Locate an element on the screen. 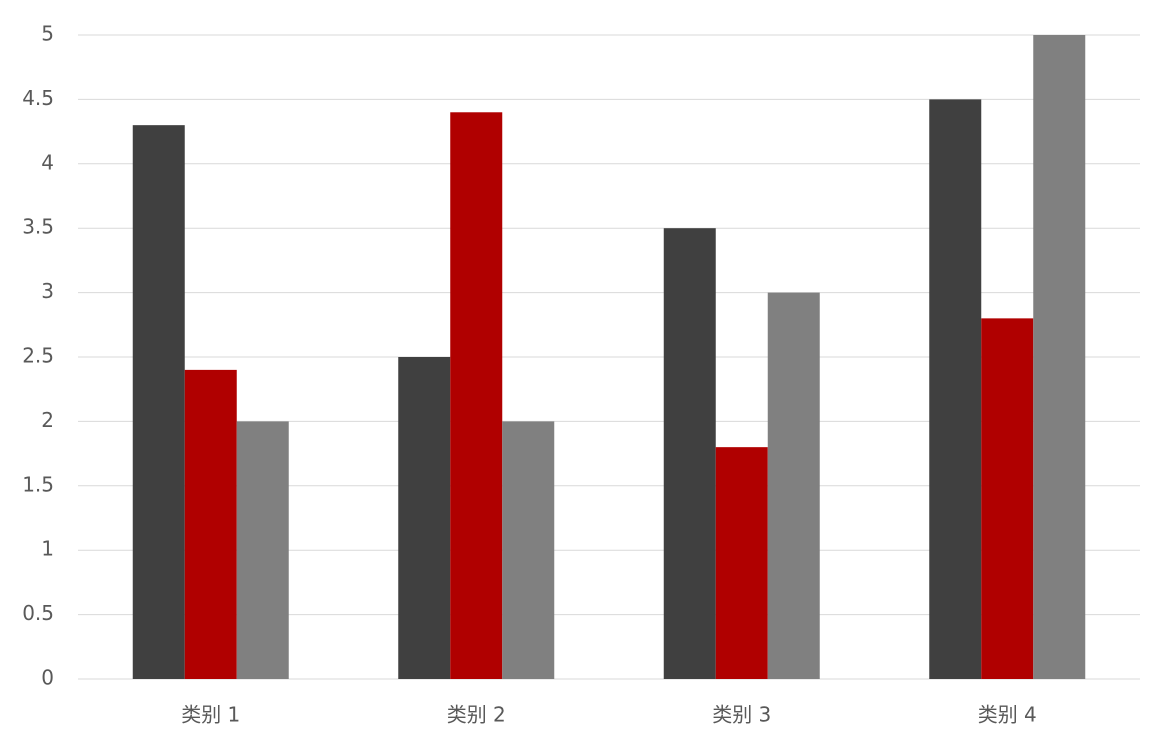 Image resolution: width=1171 pixels, height=754 pixels. y-tick-label: 4.5 is located at coordinates (38, 98).